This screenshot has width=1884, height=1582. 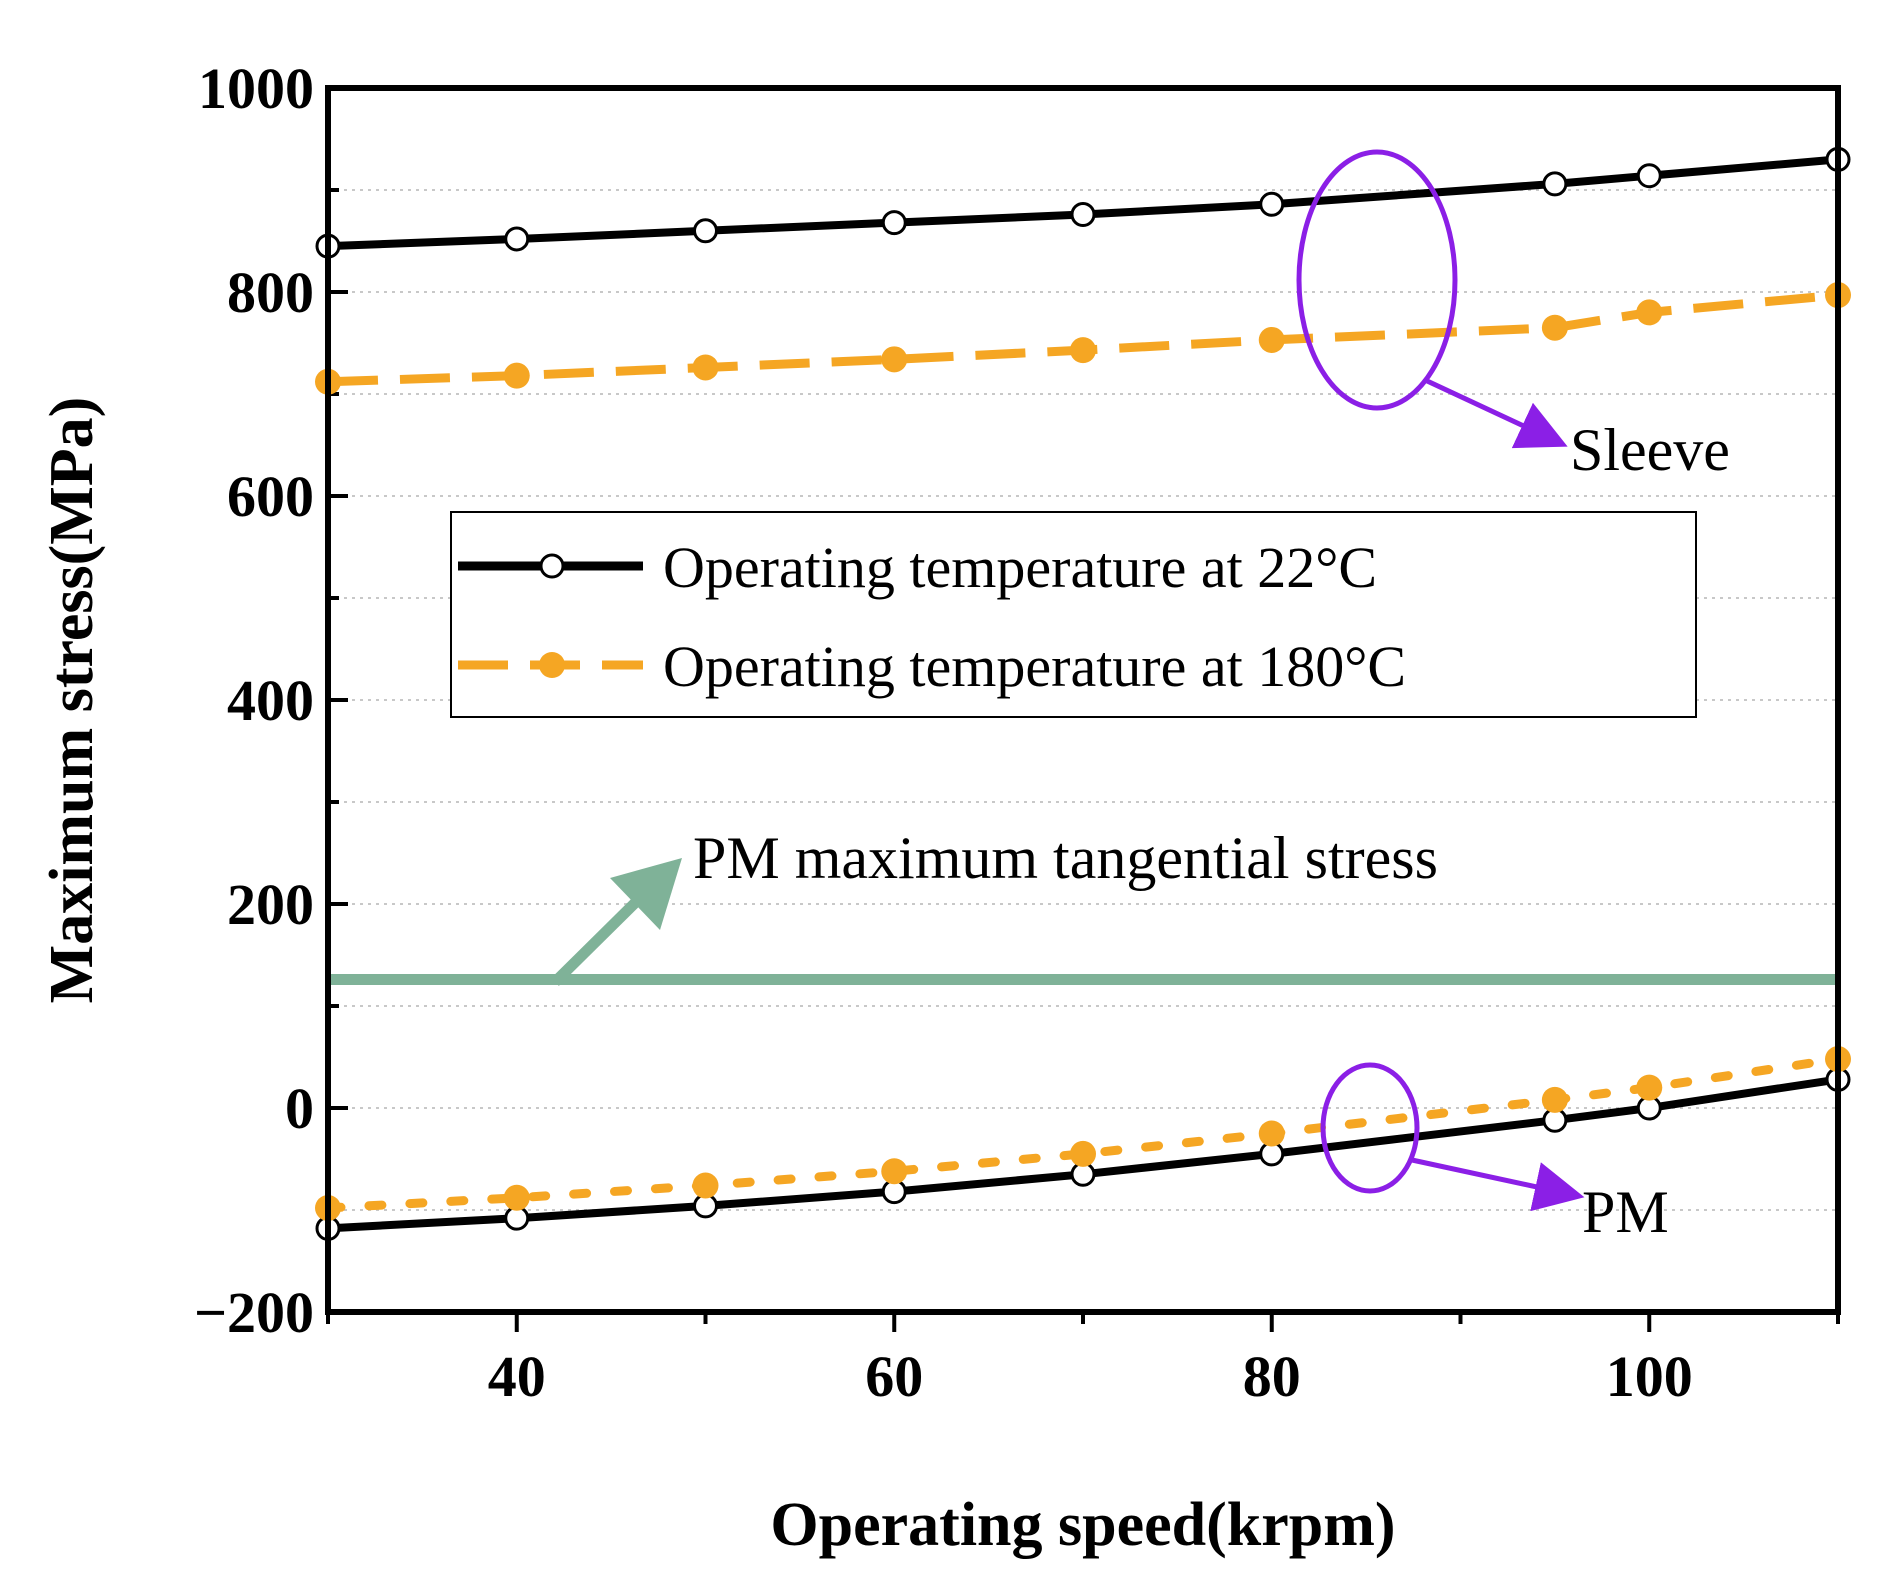 I want to click on legend-box, so click(x=1073, y=614).